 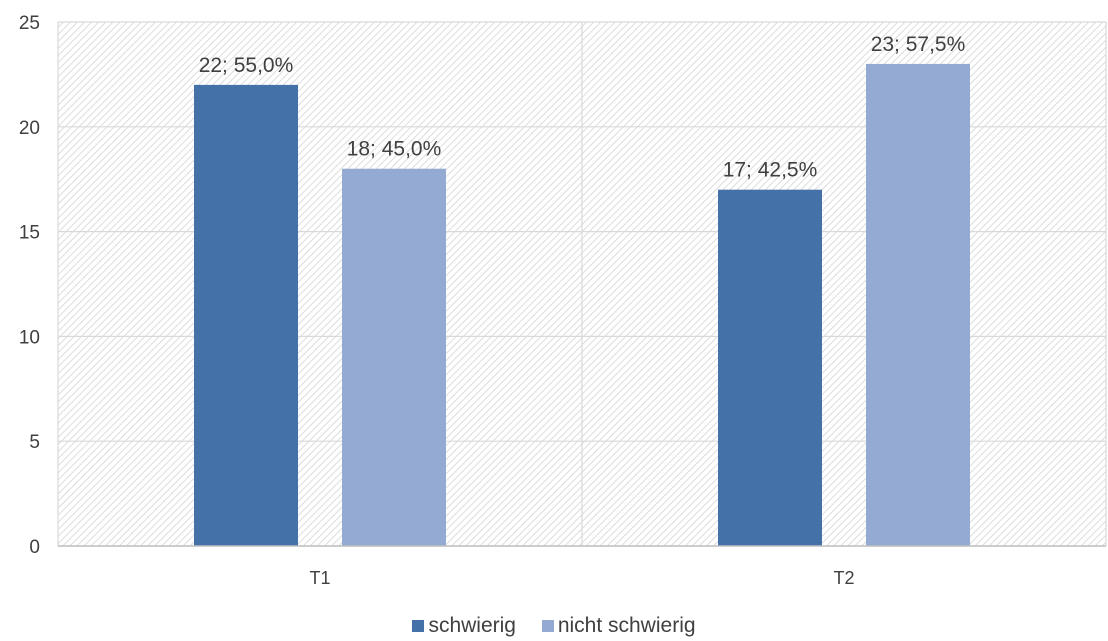 I want to click on legend: schwierig nicht schwierig, so click(x=554, y=626).